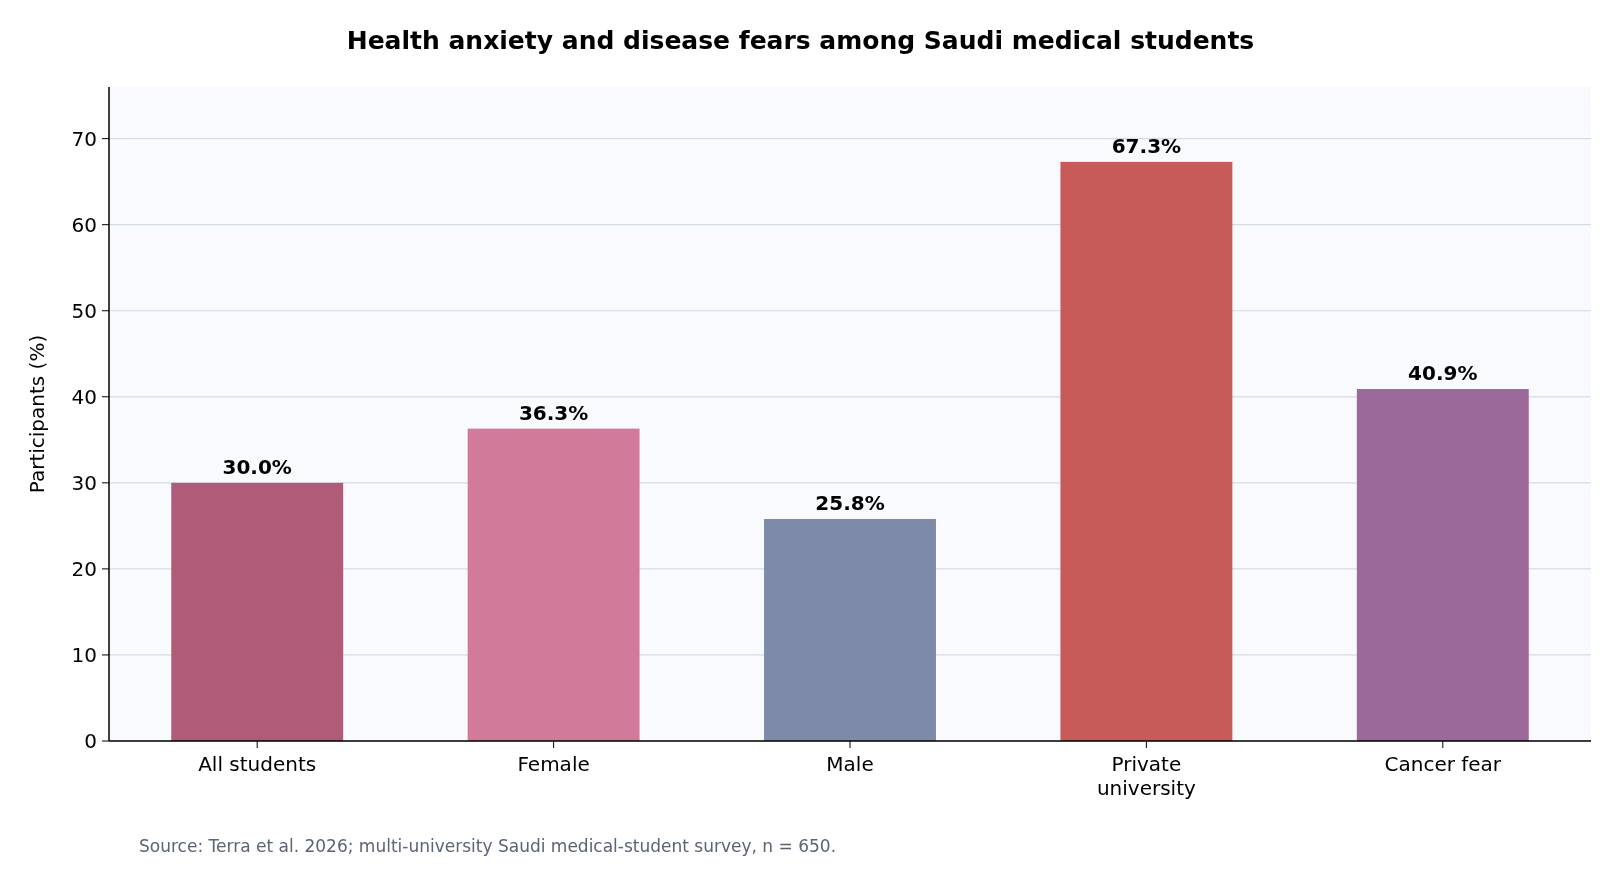 The image size is (1601, 875). Describe the element at coordinates (850, 764) in the screenshot. I see `x-tick-label: Male` at that location.